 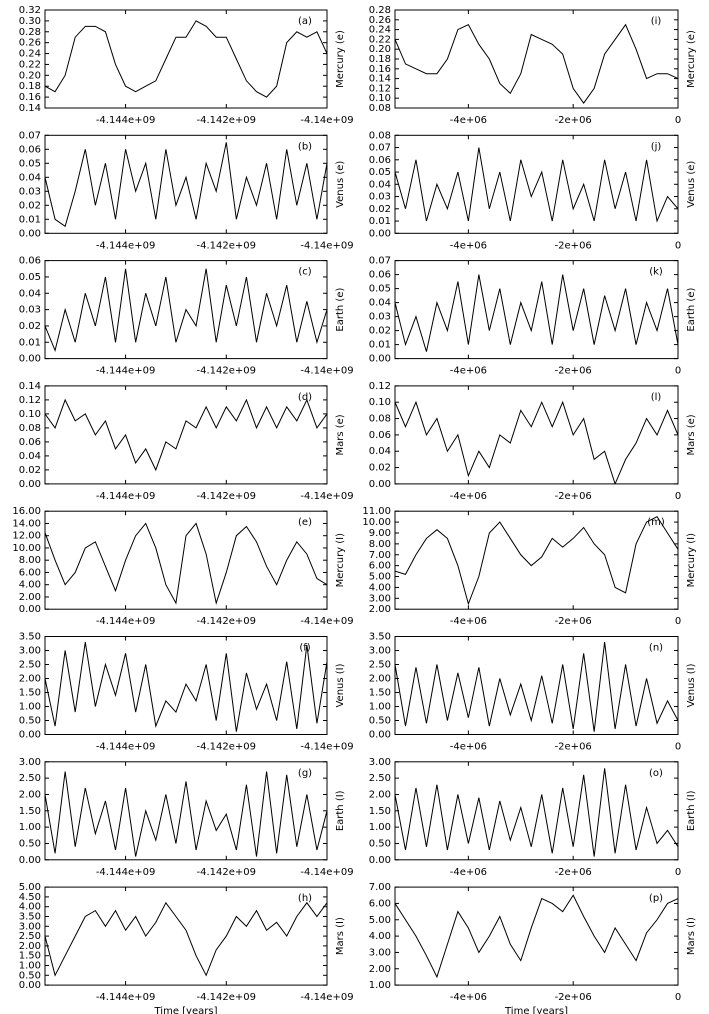 I want to click on y-tick-label: 10.00, so click(x=26, y=548).